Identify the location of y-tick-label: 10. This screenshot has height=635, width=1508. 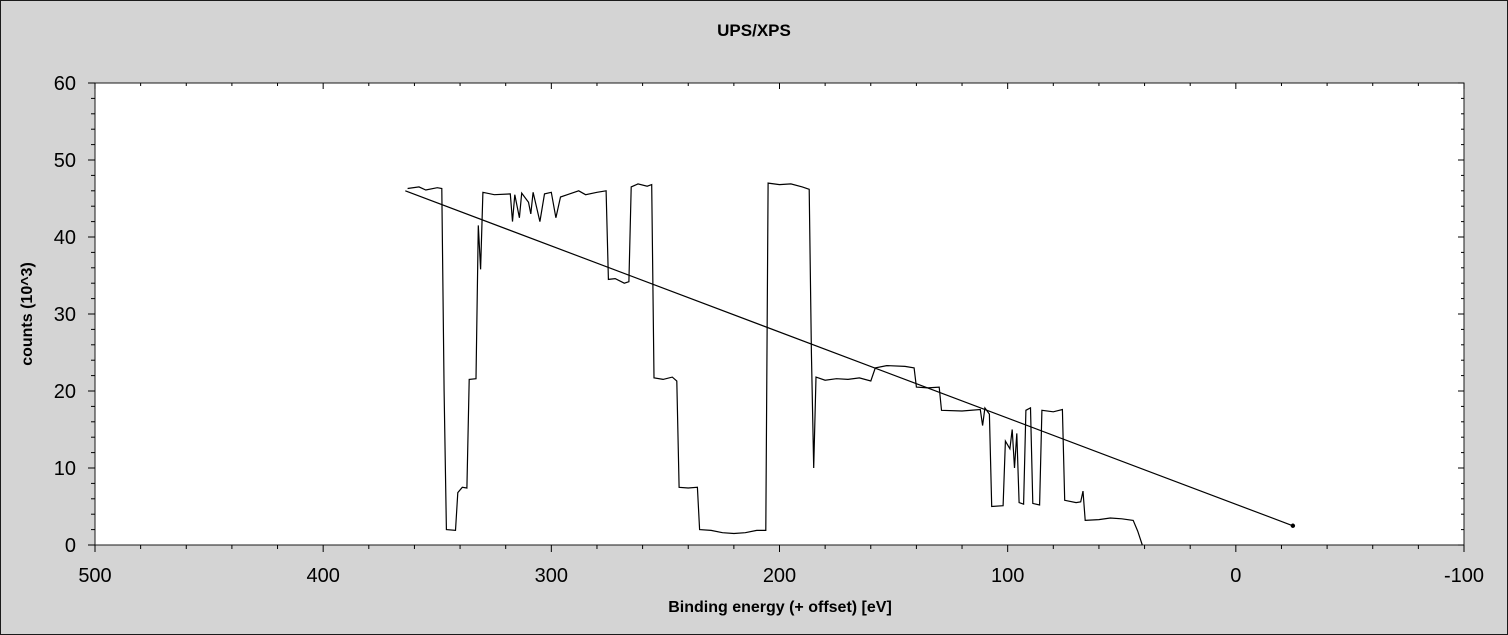
(65, 469).